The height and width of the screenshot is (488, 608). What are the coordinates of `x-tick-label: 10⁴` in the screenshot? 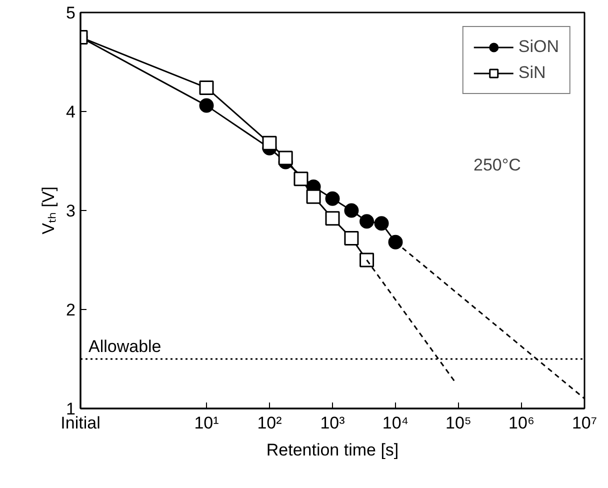 It's located at (395, 423).